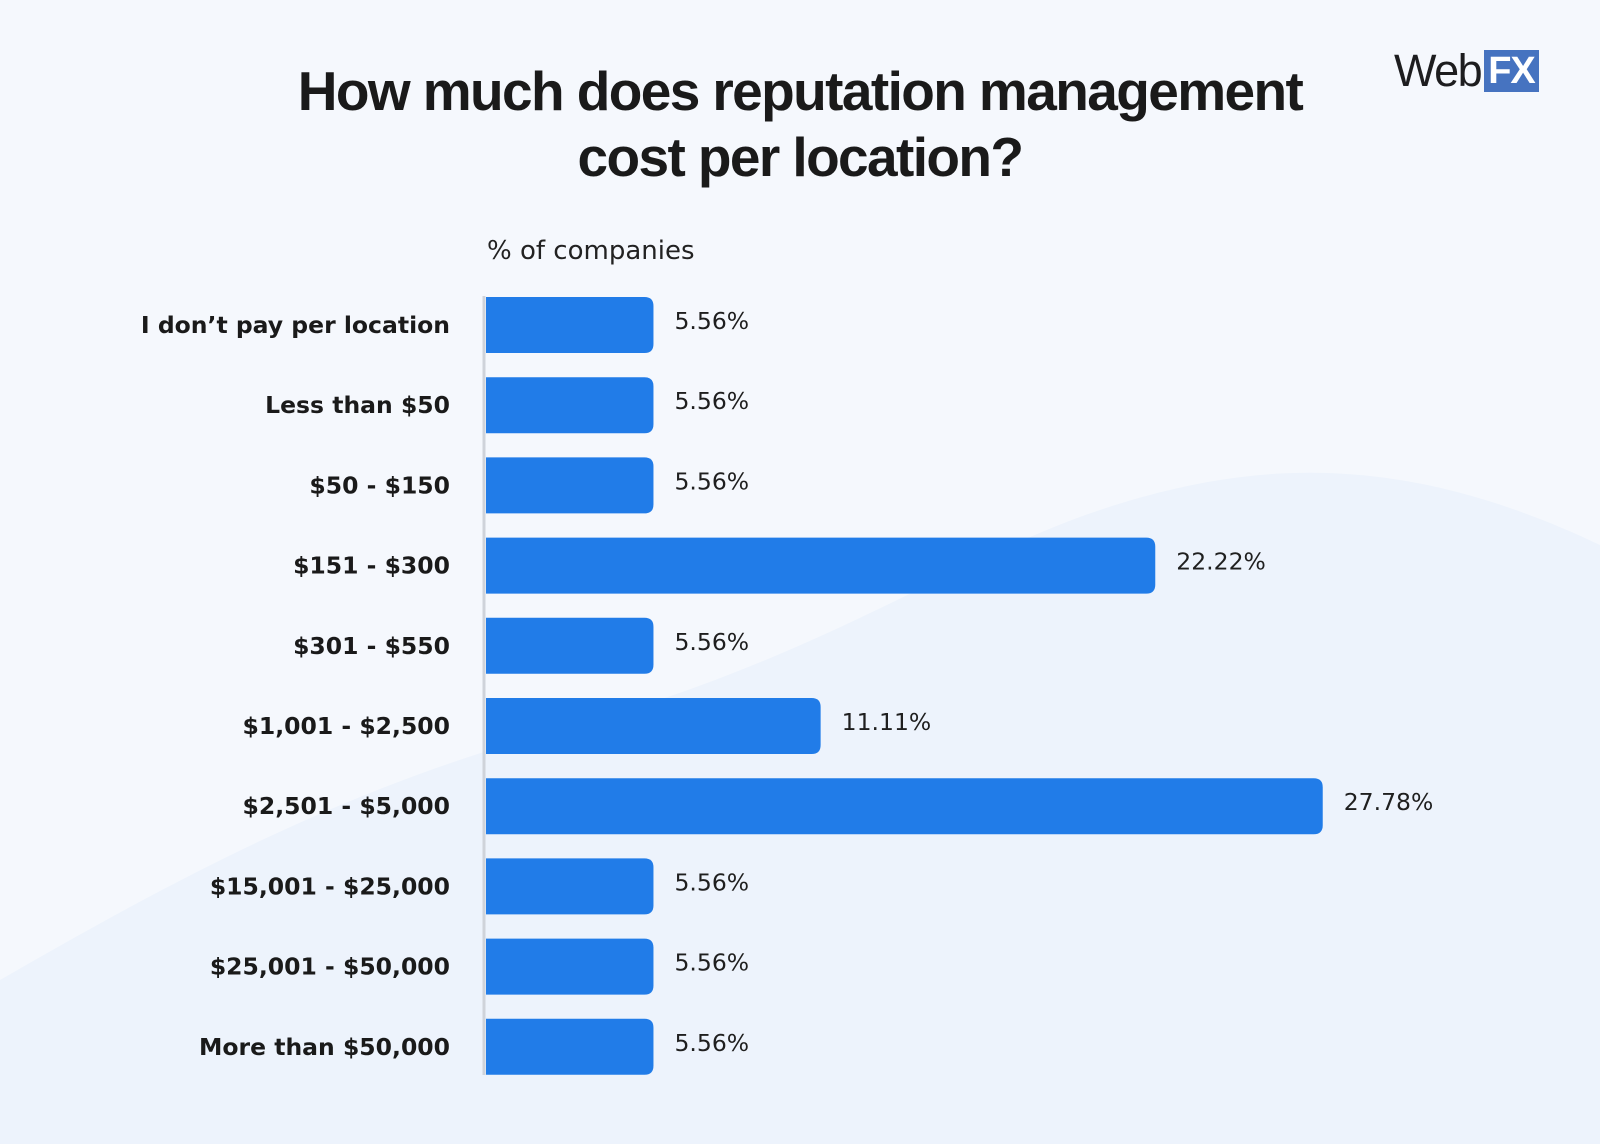 This screenshot has height=1144, width=1600. What do you see at coordinates (330, 967) in the screenshot?
I see `category-label-9: $25,001 - $50,000` at bounding box center [330, 967].